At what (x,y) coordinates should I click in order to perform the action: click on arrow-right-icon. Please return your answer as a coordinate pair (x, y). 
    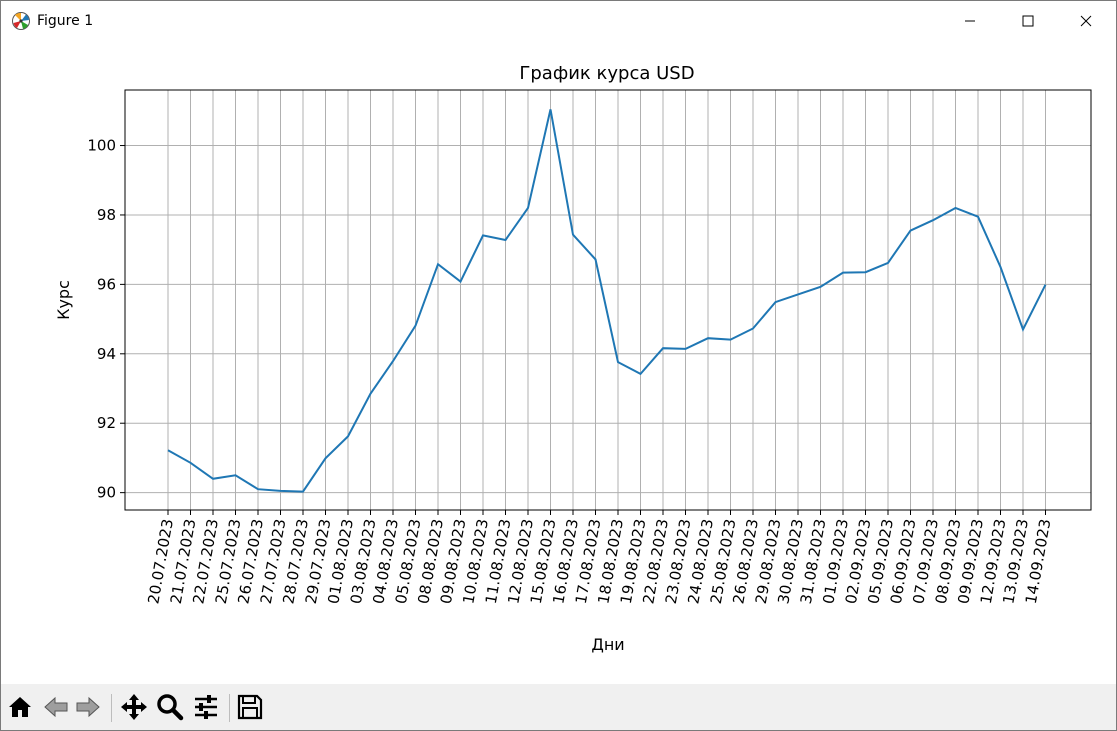
    Looking at the image, I should click on (88, 709).